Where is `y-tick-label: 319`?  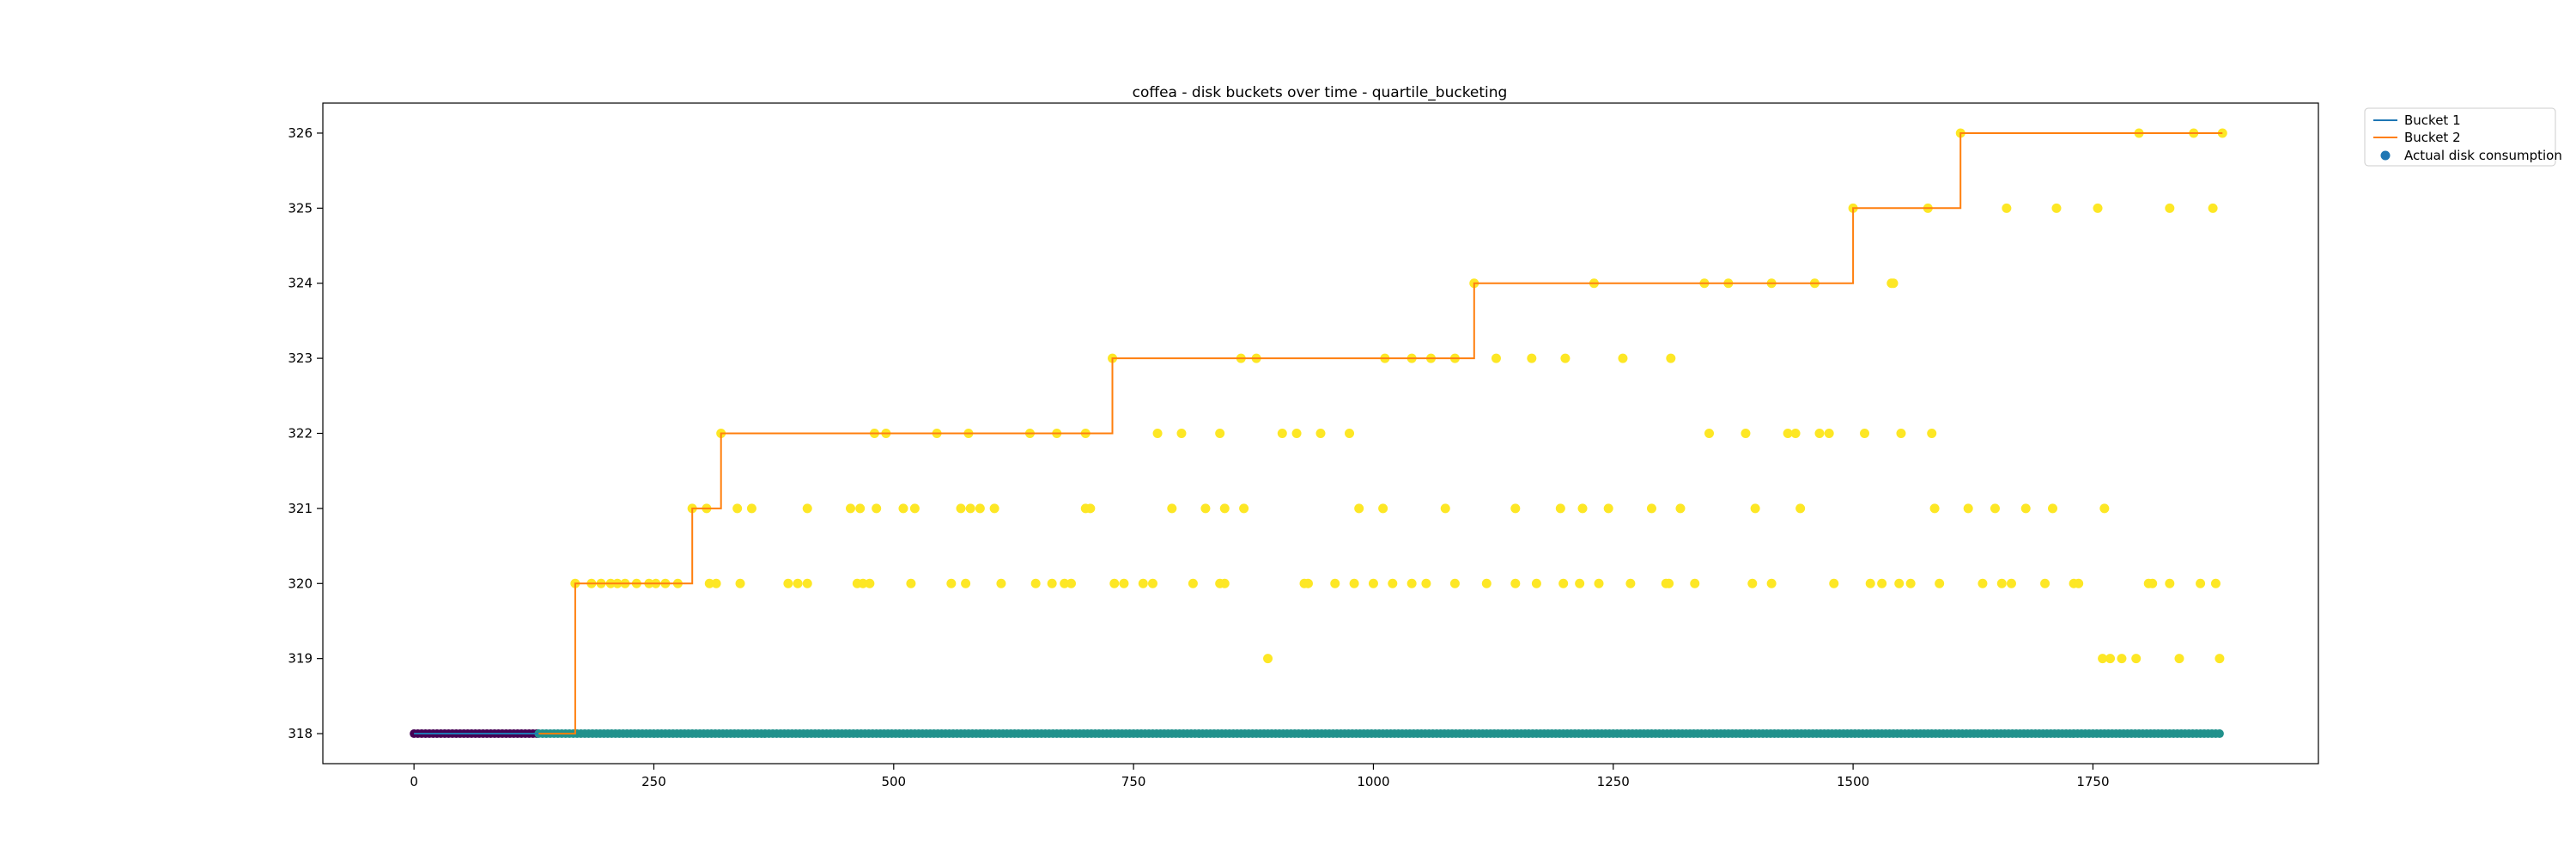
y-tick-label: 319 is located at coordinates (301, 659).